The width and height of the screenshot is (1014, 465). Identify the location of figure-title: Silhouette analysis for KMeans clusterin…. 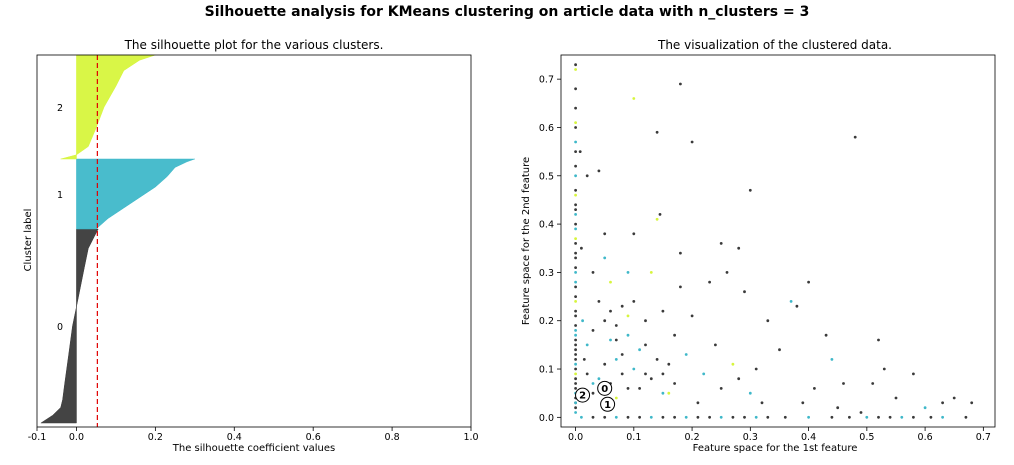
(507, 12).